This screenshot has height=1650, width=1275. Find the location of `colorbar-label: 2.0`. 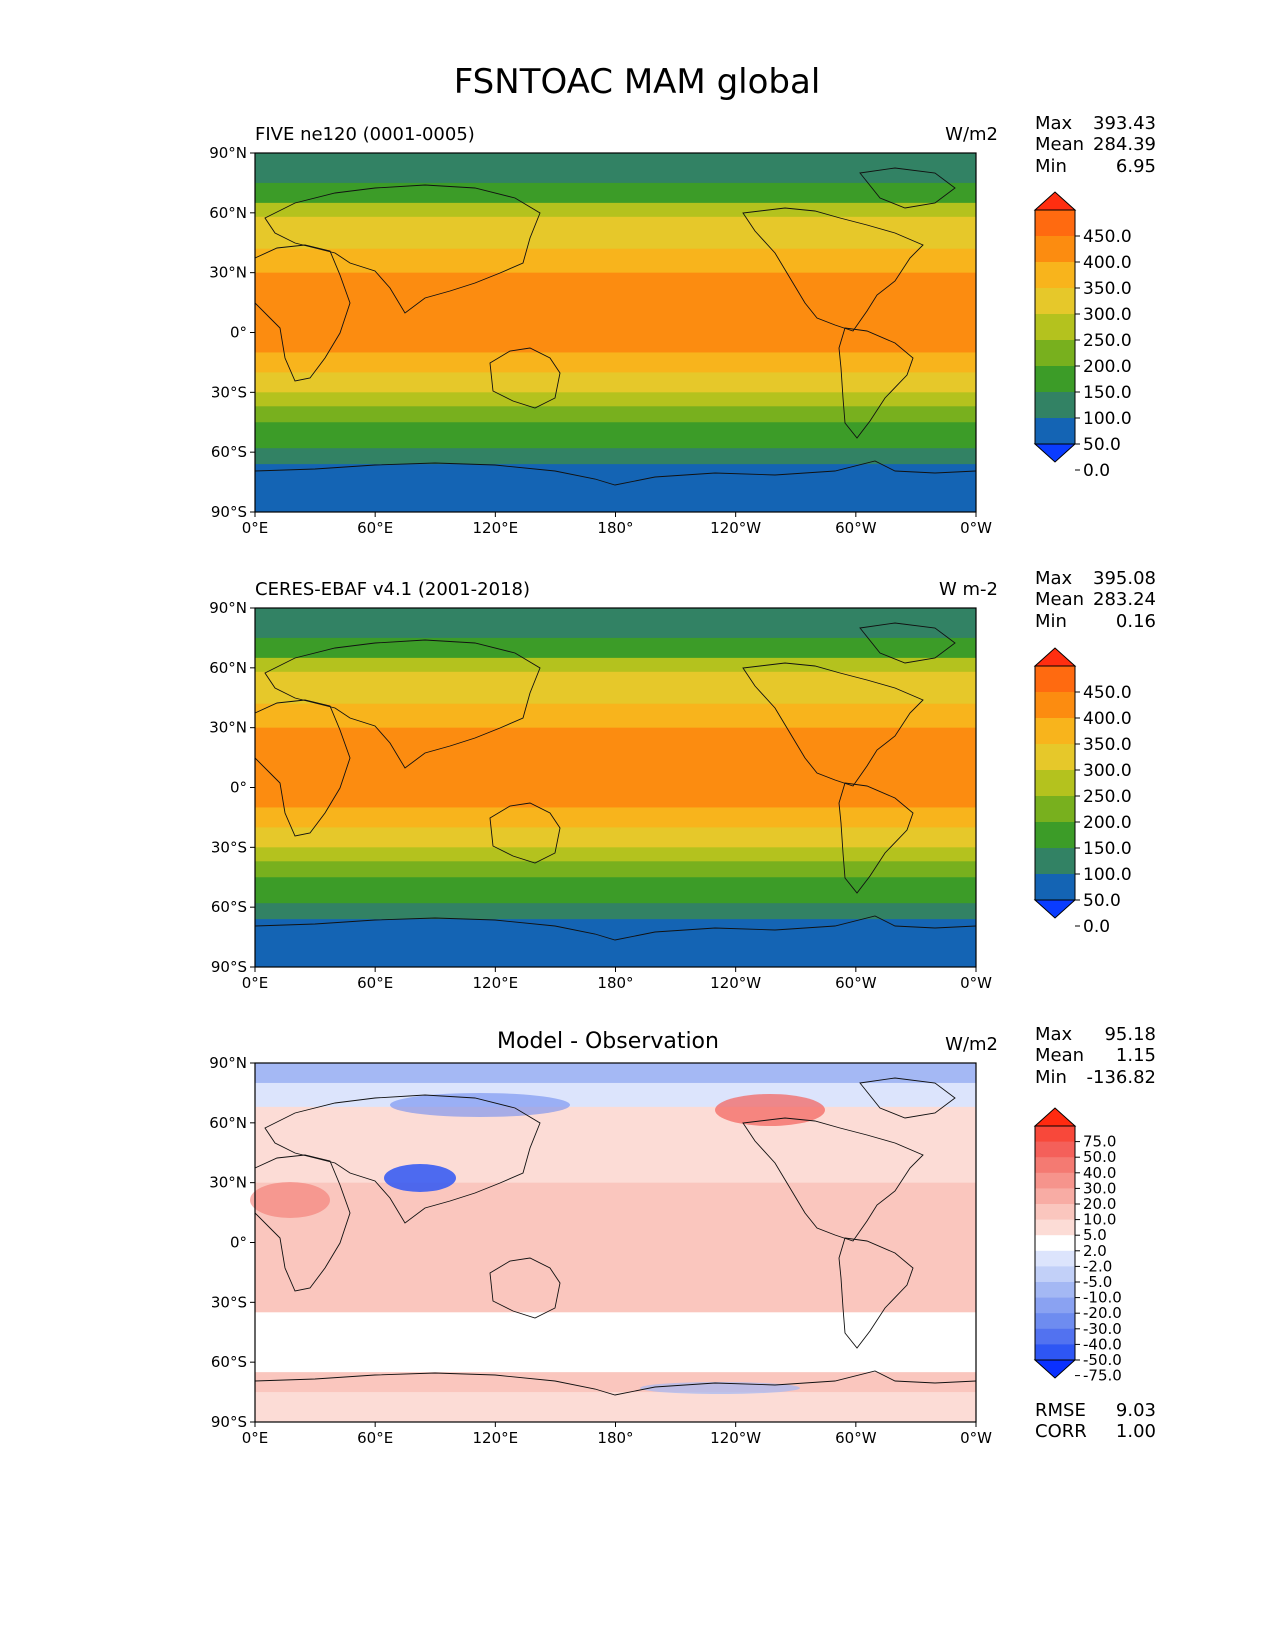

colorbar-label: 2.0 is located at coordinates (1095, 1251).